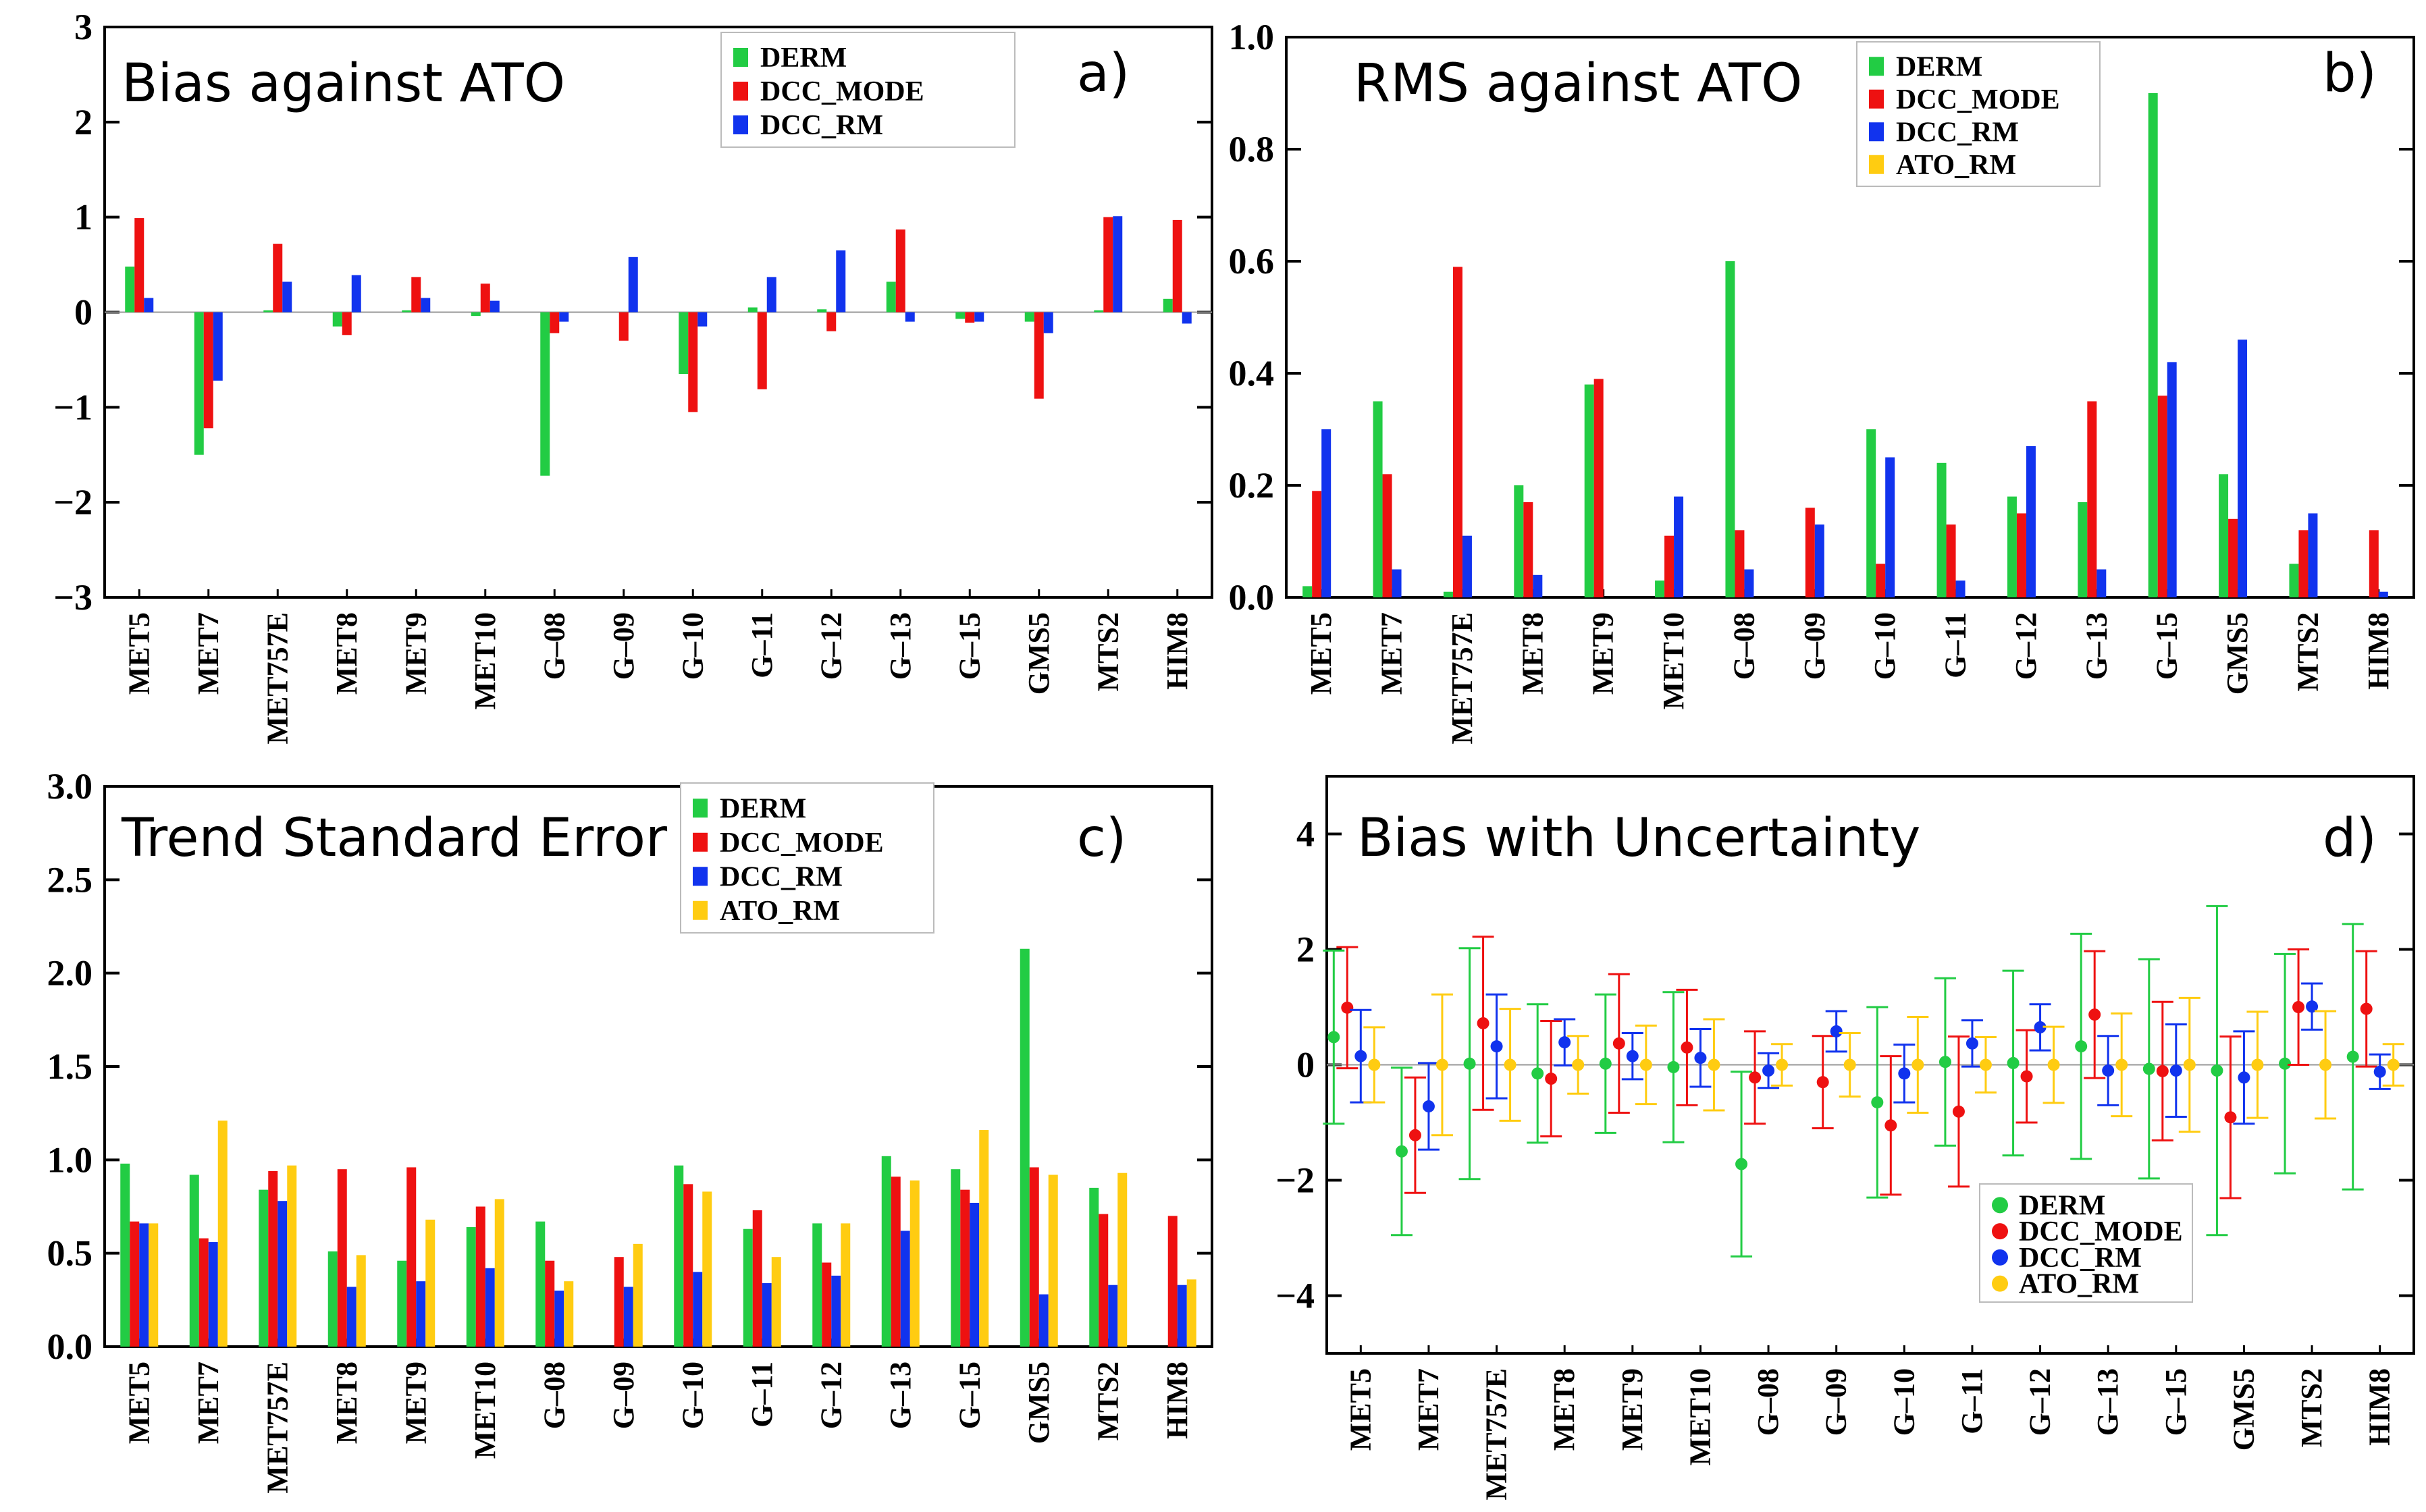  What do you see at coordinates (343, 83) in the screenshot?
I see `chart-title: Bias against ATO` at bounding box center [343, 83].